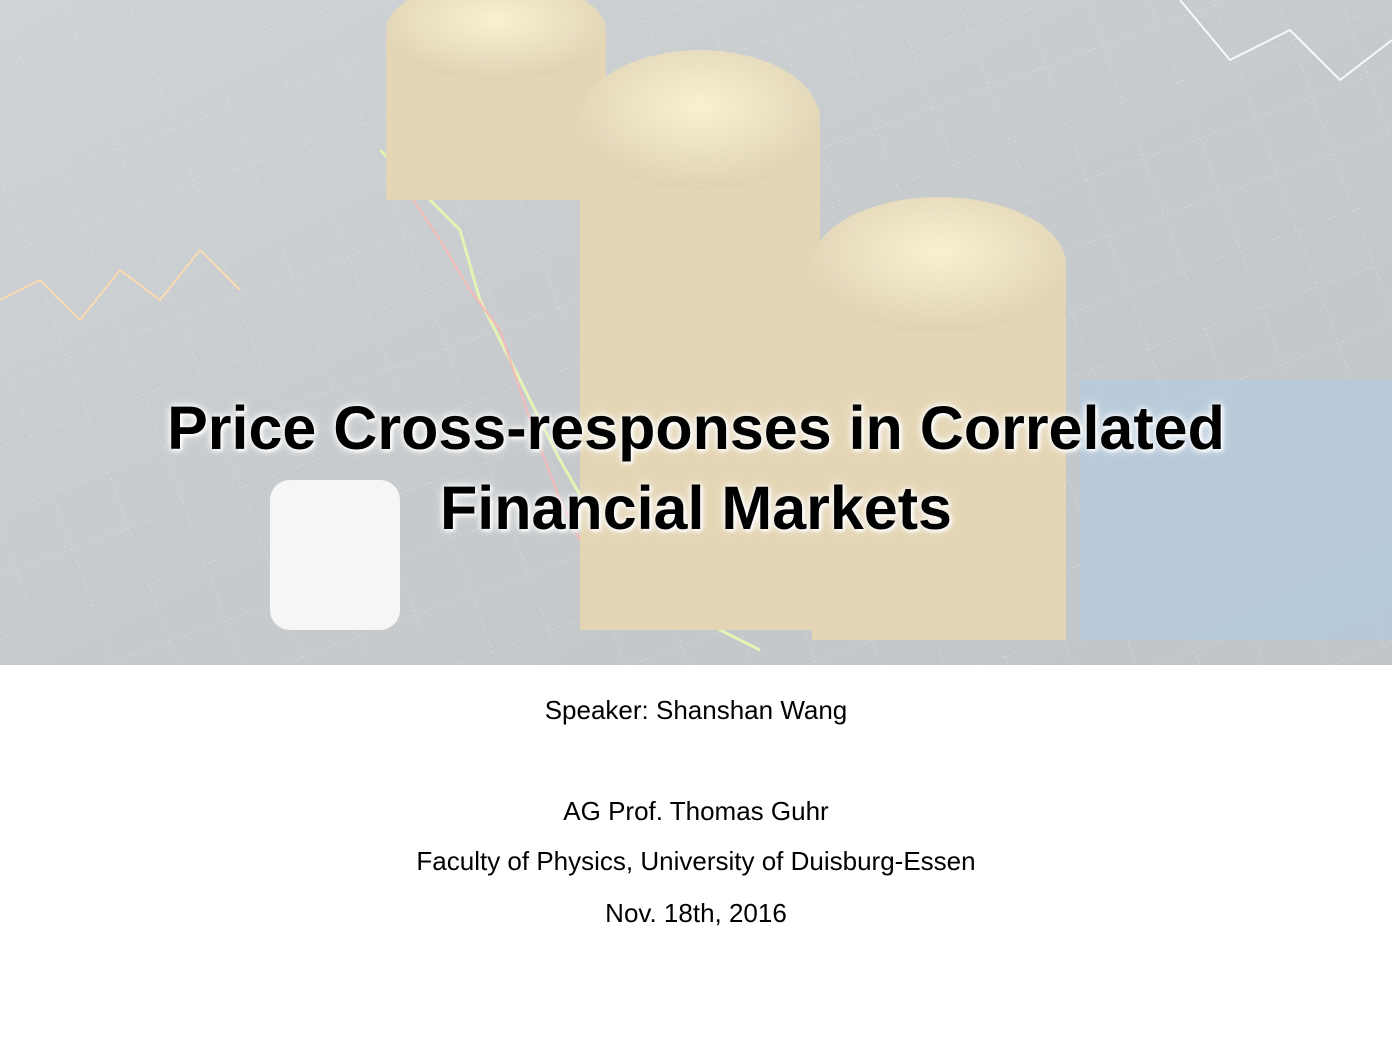 This screenshot has height=1038, width=1392. What do you see at coordinates (696, 710) in the screenshot?
I see `speaker: Speaker: Shanshan Wang` at bounding box center [696, 710].